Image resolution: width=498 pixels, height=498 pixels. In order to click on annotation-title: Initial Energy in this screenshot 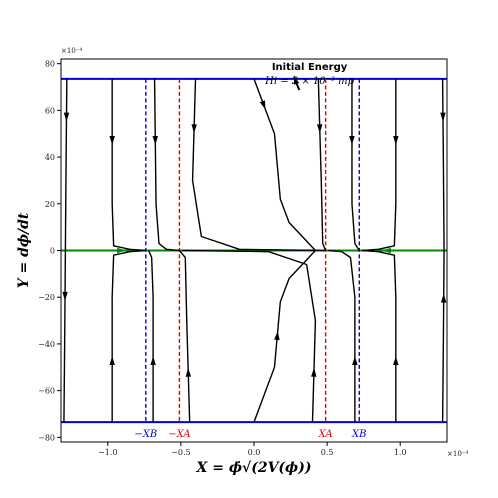, I will do `click(310, 67)`.